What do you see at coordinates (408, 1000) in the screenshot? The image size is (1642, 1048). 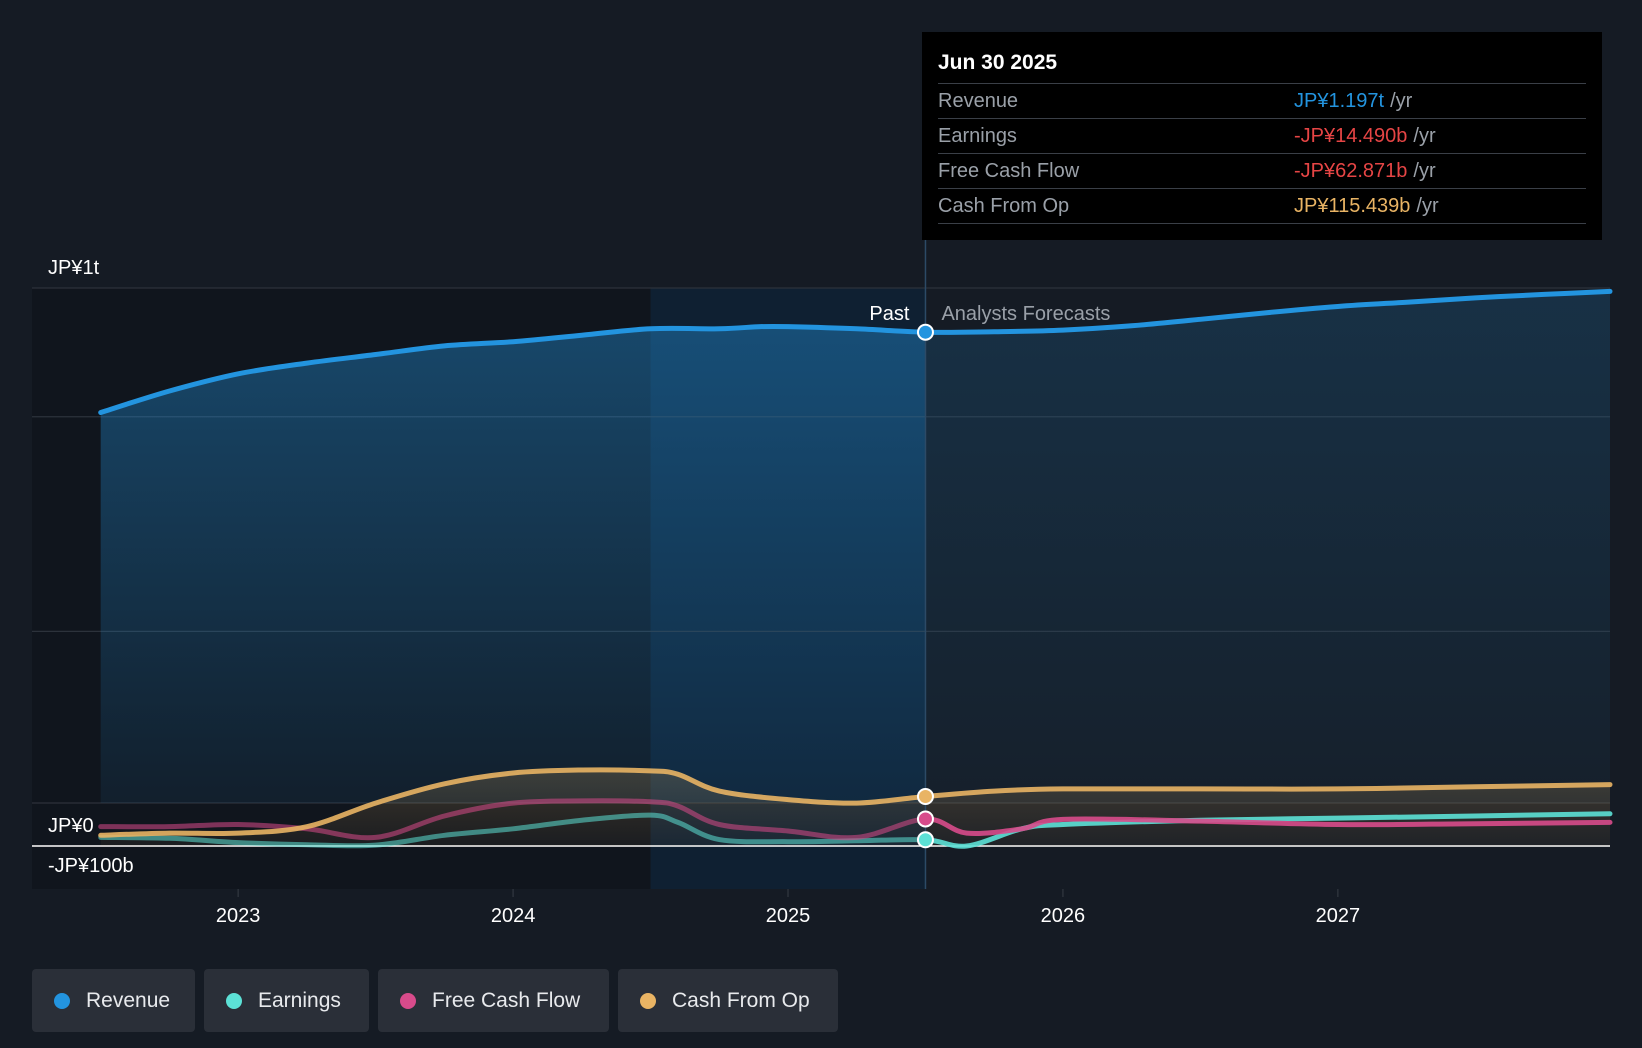 I see `free-cash-flow-dot-icon` at bounding box center [408, 1000].